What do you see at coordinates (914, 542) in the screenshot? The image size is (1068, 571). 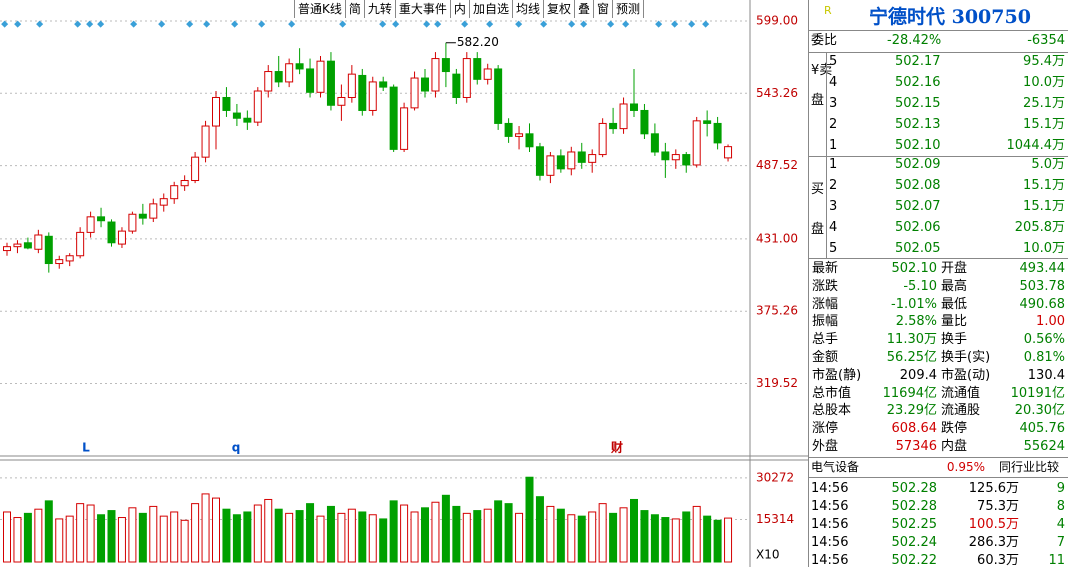 I see `cell: 502.24` at bounding box center [914, 542].